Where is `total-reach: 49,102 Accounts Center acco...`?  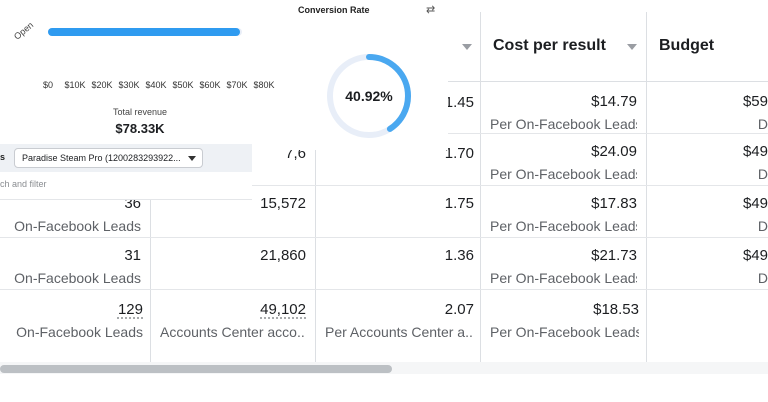 total-reach: 49,102 Accounts Center acco... is located at coordinates (233, 320).